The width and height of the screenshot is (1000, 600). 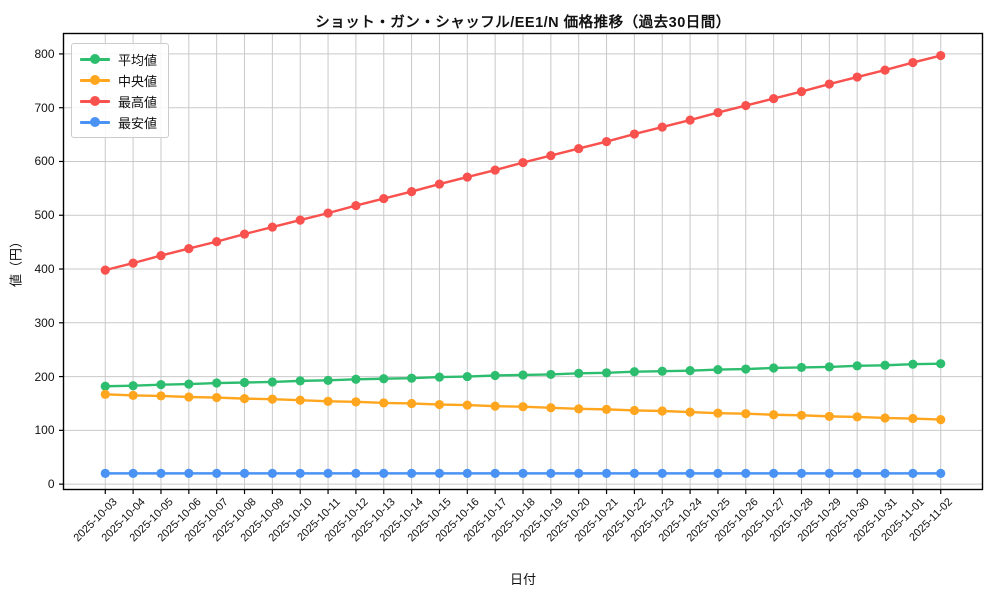 What do you see at coordinates (44, 53) in the screenshot?
I see `y-tick-label: 800` at bounding box center [44, 53].